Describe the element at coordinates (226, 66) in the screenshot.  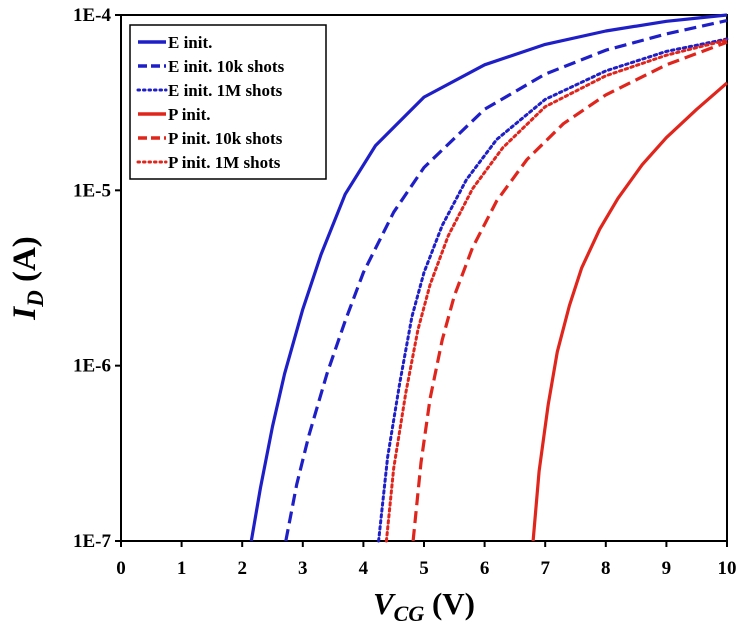
I see `legend-label: E init. 10k shots` at that location.